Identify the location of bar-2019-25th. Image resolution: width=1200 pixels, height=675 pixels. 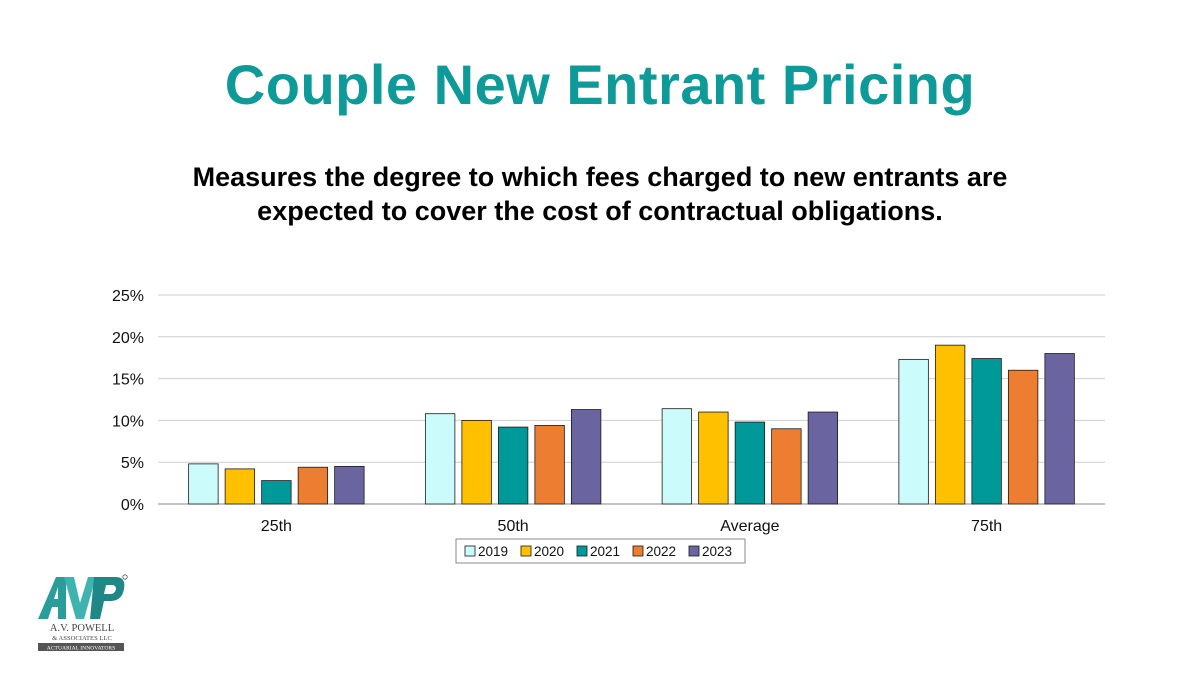
(203, 484).